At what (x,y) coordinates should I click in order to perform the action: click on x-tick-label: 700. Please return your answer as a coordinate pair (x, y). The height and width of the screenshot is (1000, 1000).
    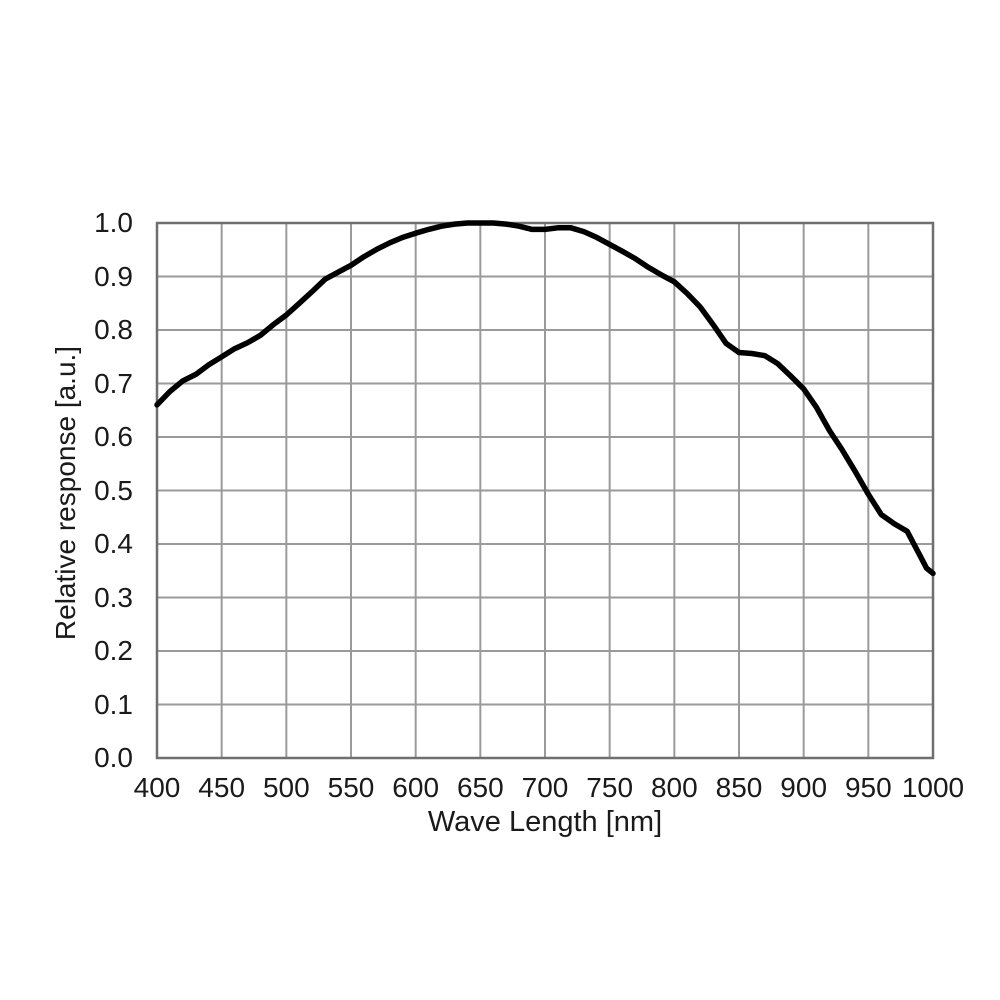
    Looking at the image, I should click on (545, 787).